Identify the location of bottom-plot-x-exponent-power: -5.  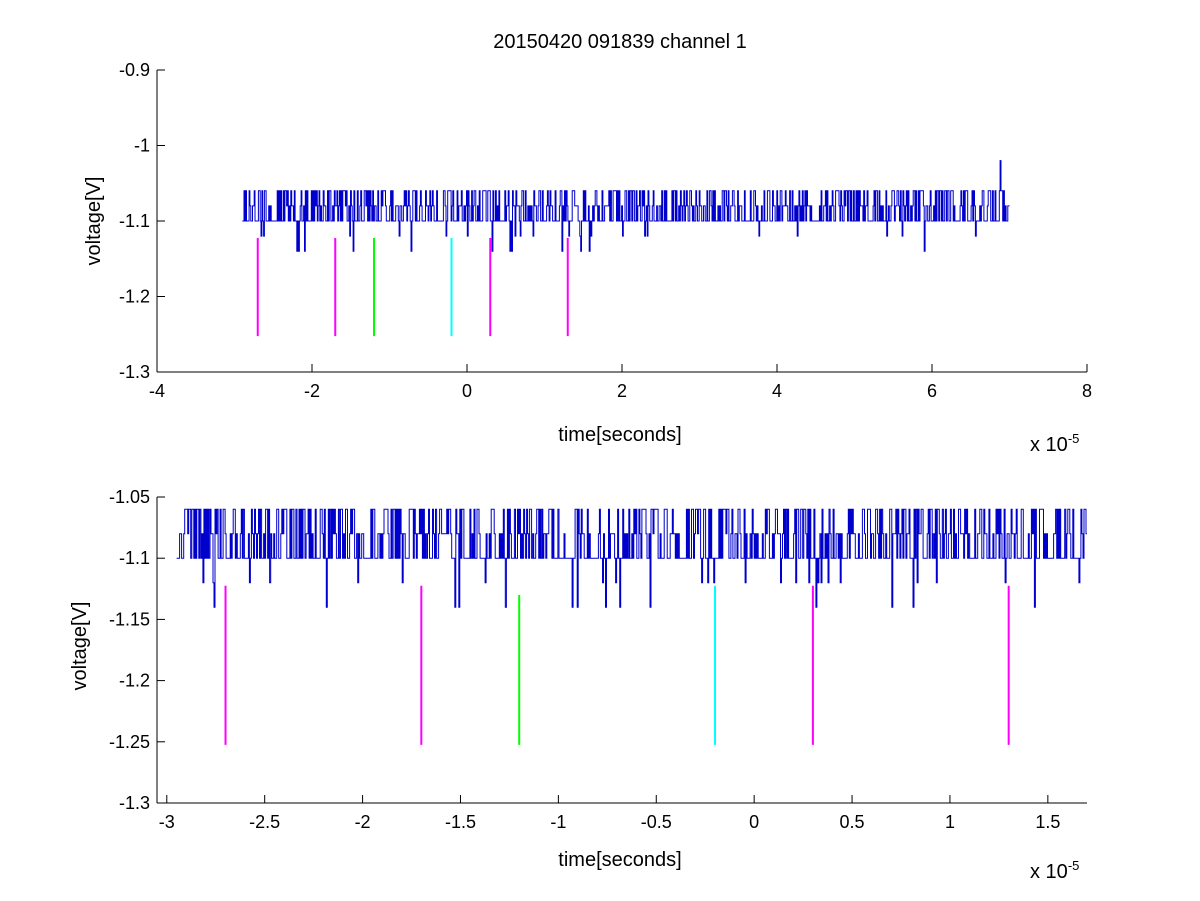
(1074, 865).